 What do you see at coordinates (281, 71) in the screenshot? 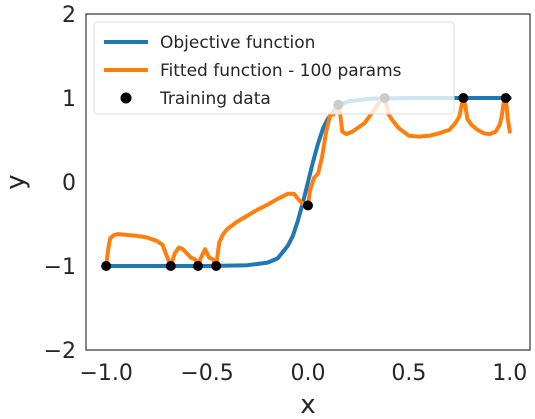
I see `legend-fitted-label: Fitted function - 100 params` at bounding box center [281, 71].